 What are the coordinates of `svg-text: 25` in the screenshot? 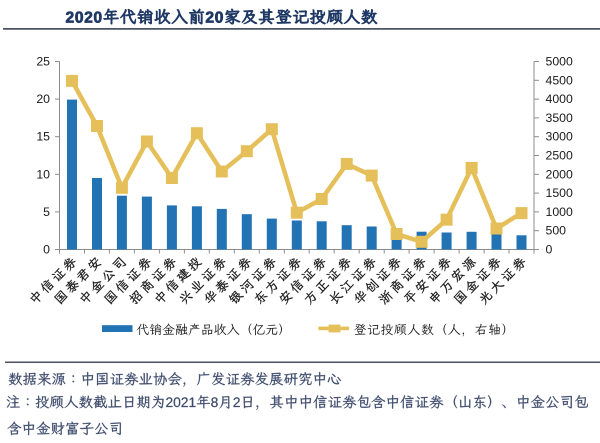 It's located at (43, 62).